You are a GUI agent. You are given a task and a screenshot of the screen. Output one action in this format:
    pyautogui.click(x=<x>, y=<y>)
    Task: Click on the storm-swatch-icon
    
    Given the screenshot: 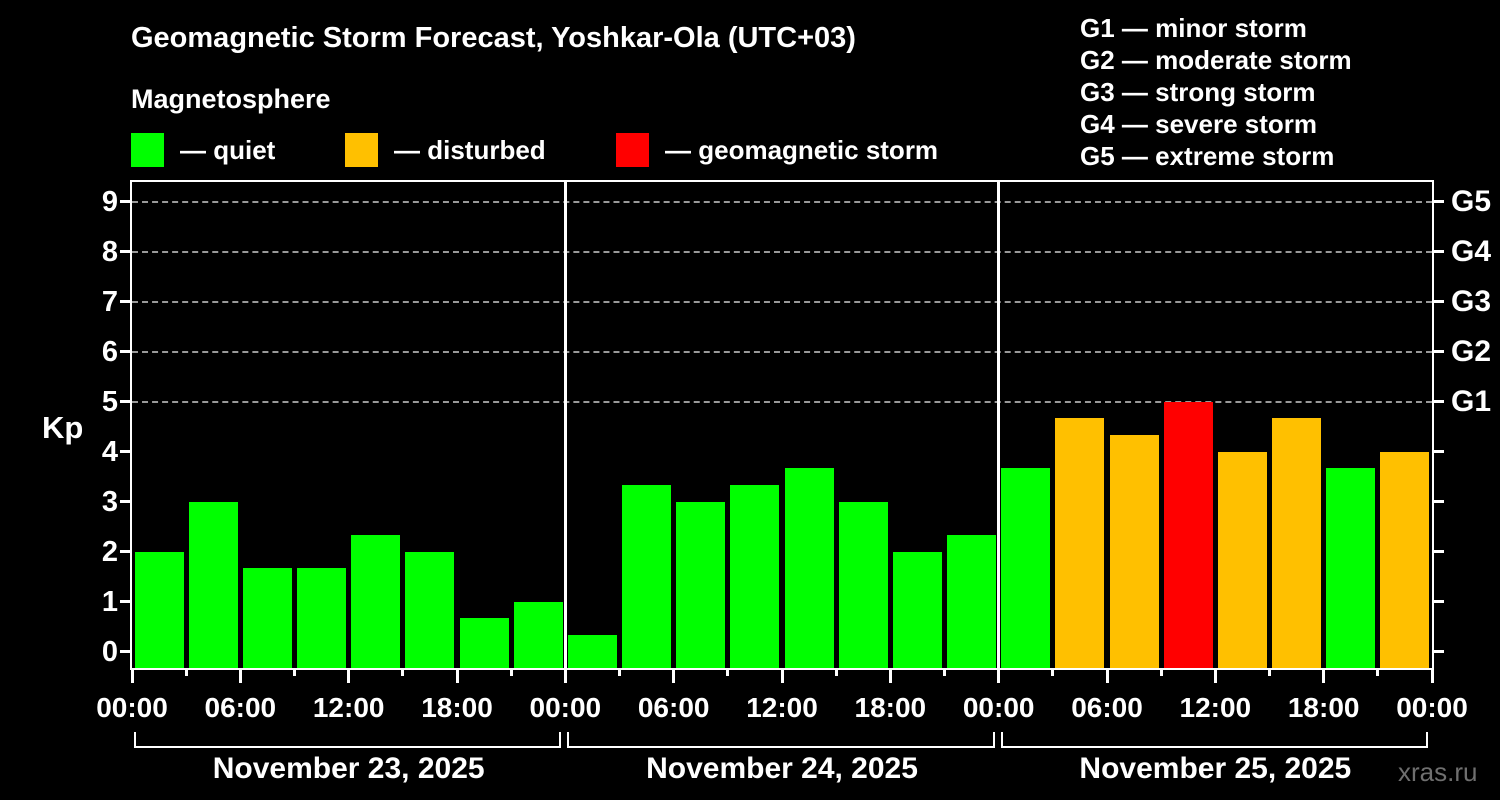 What is the action you would take?
    pyautogui.click(x=632, y=150)
    